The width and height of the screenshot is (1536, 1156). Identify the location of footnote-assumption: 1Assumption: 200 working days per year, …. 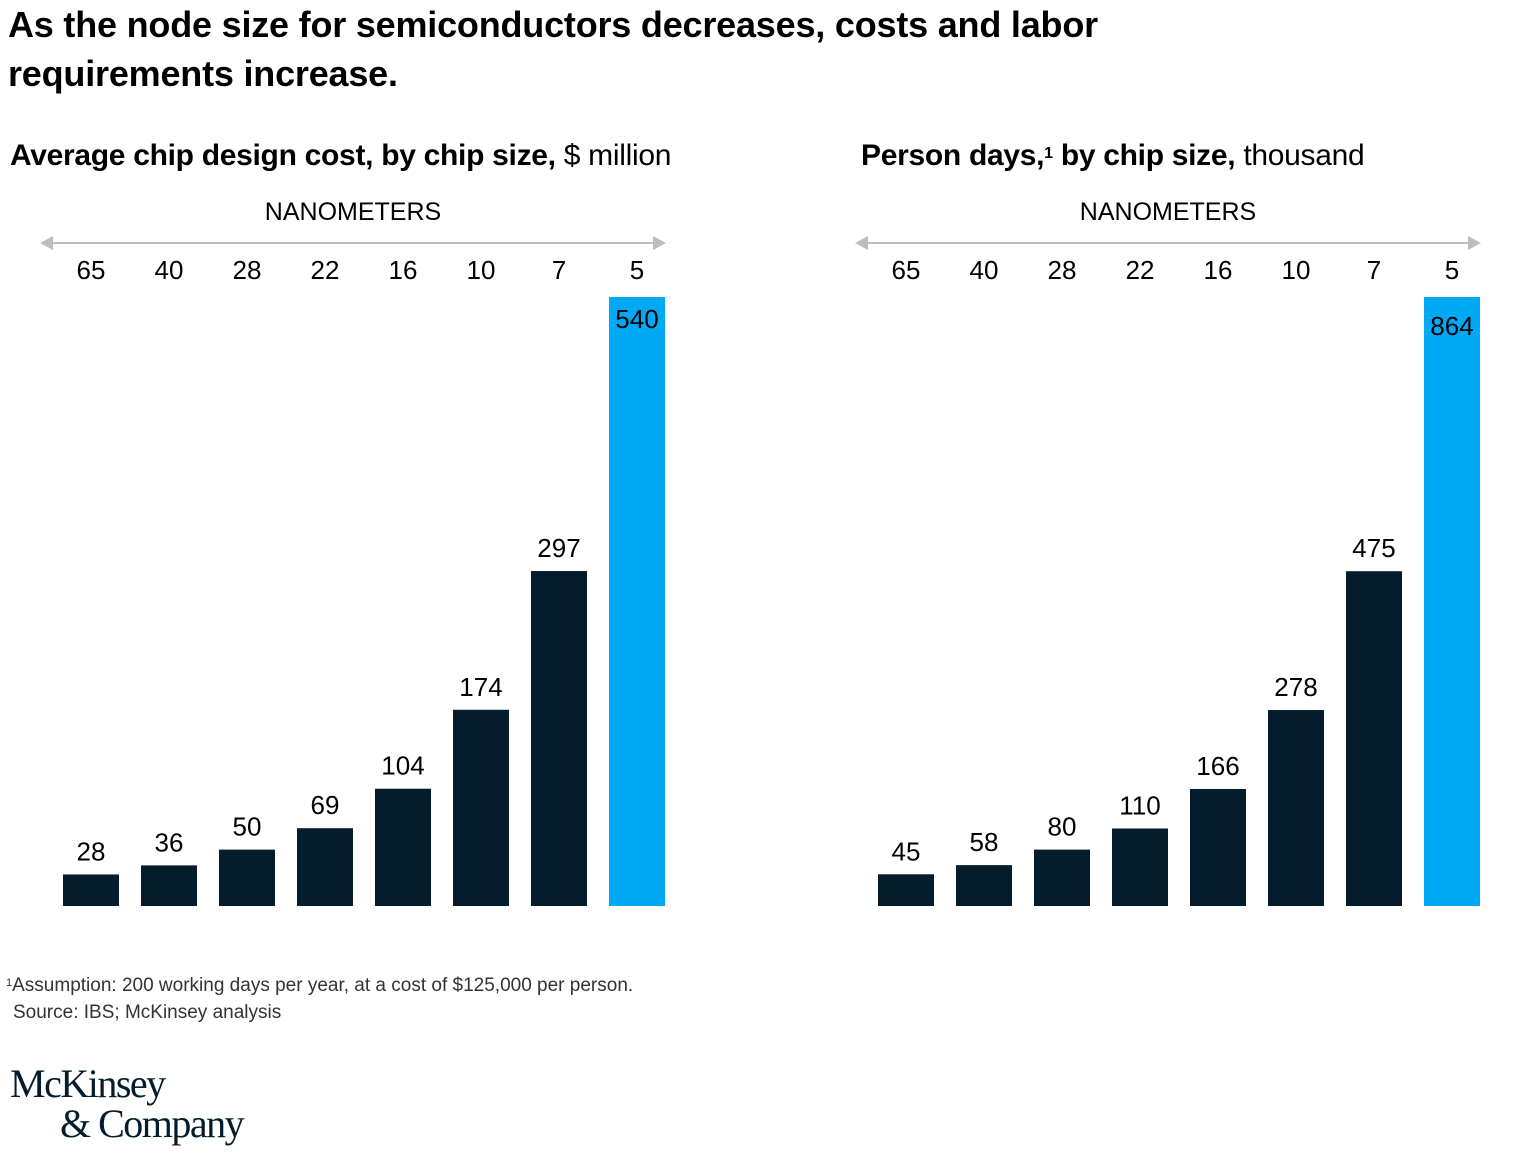
(319, 985).